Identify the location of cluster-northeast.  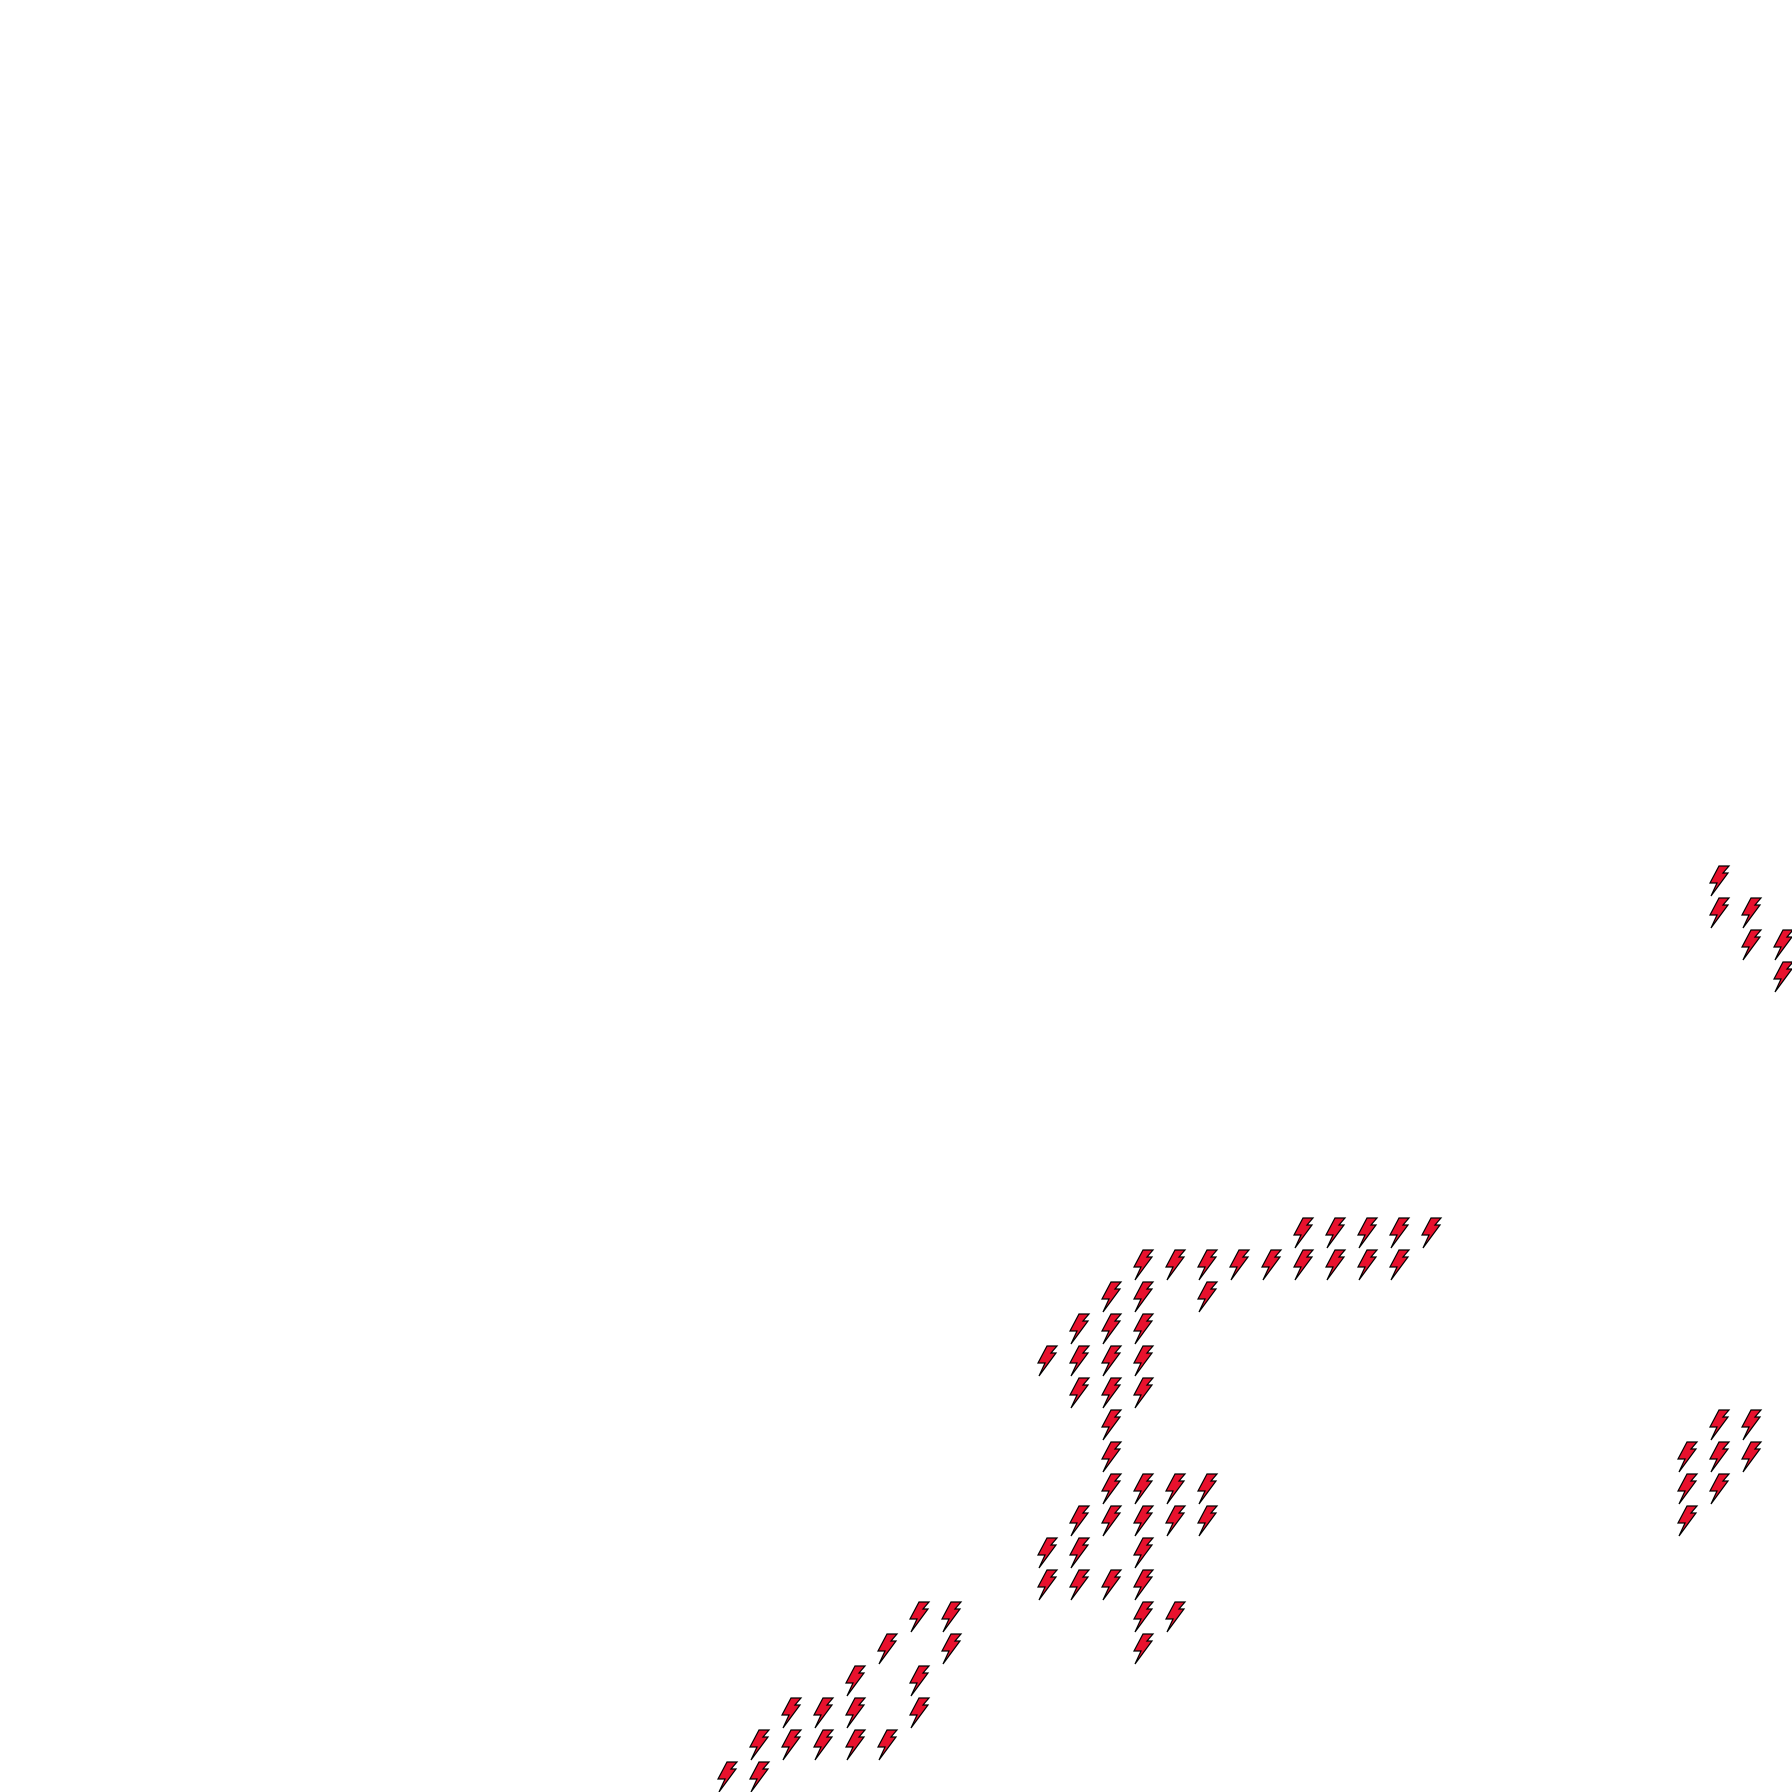
(1750, 929).